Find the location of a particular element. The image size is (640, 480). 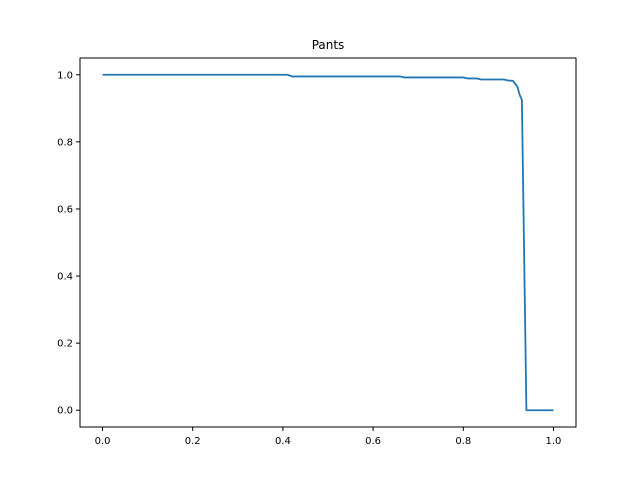

y-tick-label: 0.8 is located at coordinates (65, 142).